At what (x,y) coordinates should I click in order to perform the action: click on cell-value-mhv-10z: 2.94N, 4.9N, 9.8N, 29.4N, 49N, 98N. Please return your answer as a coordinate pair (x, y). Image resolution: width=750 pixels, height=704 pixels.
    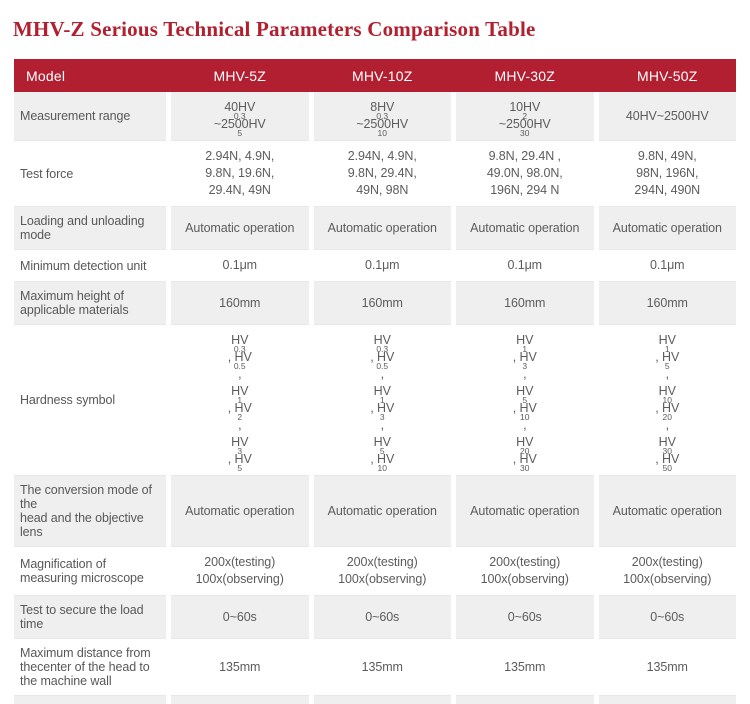
    Looking at the image, I should click on (382, 173).